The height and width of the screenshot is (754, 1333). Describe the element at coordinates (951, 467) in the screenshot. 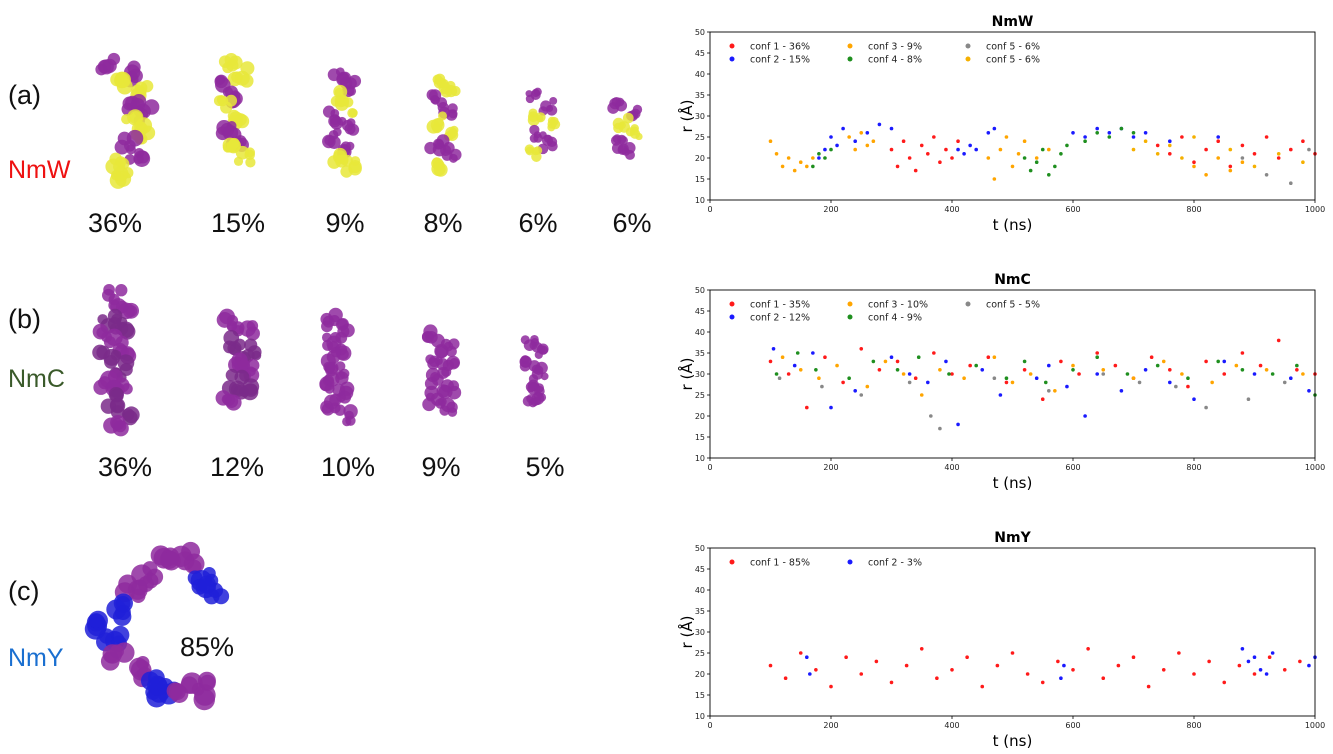

I see `x-tick-label: 400` at that location.